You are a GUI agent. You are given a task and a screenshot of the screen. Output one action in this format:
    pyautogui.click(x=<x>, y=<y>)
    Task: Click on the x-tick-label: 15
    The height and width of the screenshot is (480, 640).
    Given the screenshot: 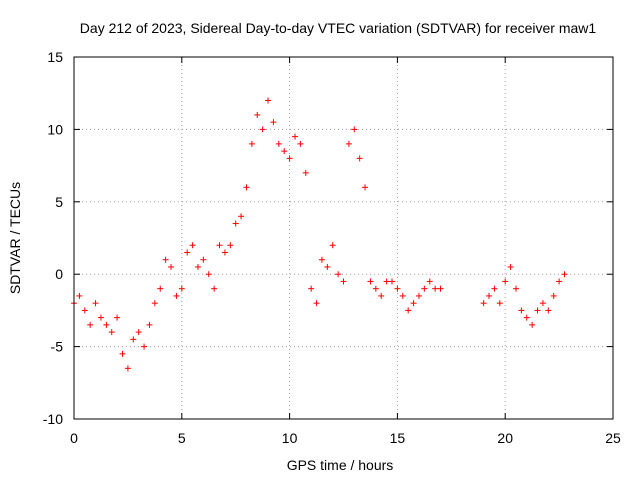 What is the action you would take?
    pyautogui.click(x=398, y=438)
    